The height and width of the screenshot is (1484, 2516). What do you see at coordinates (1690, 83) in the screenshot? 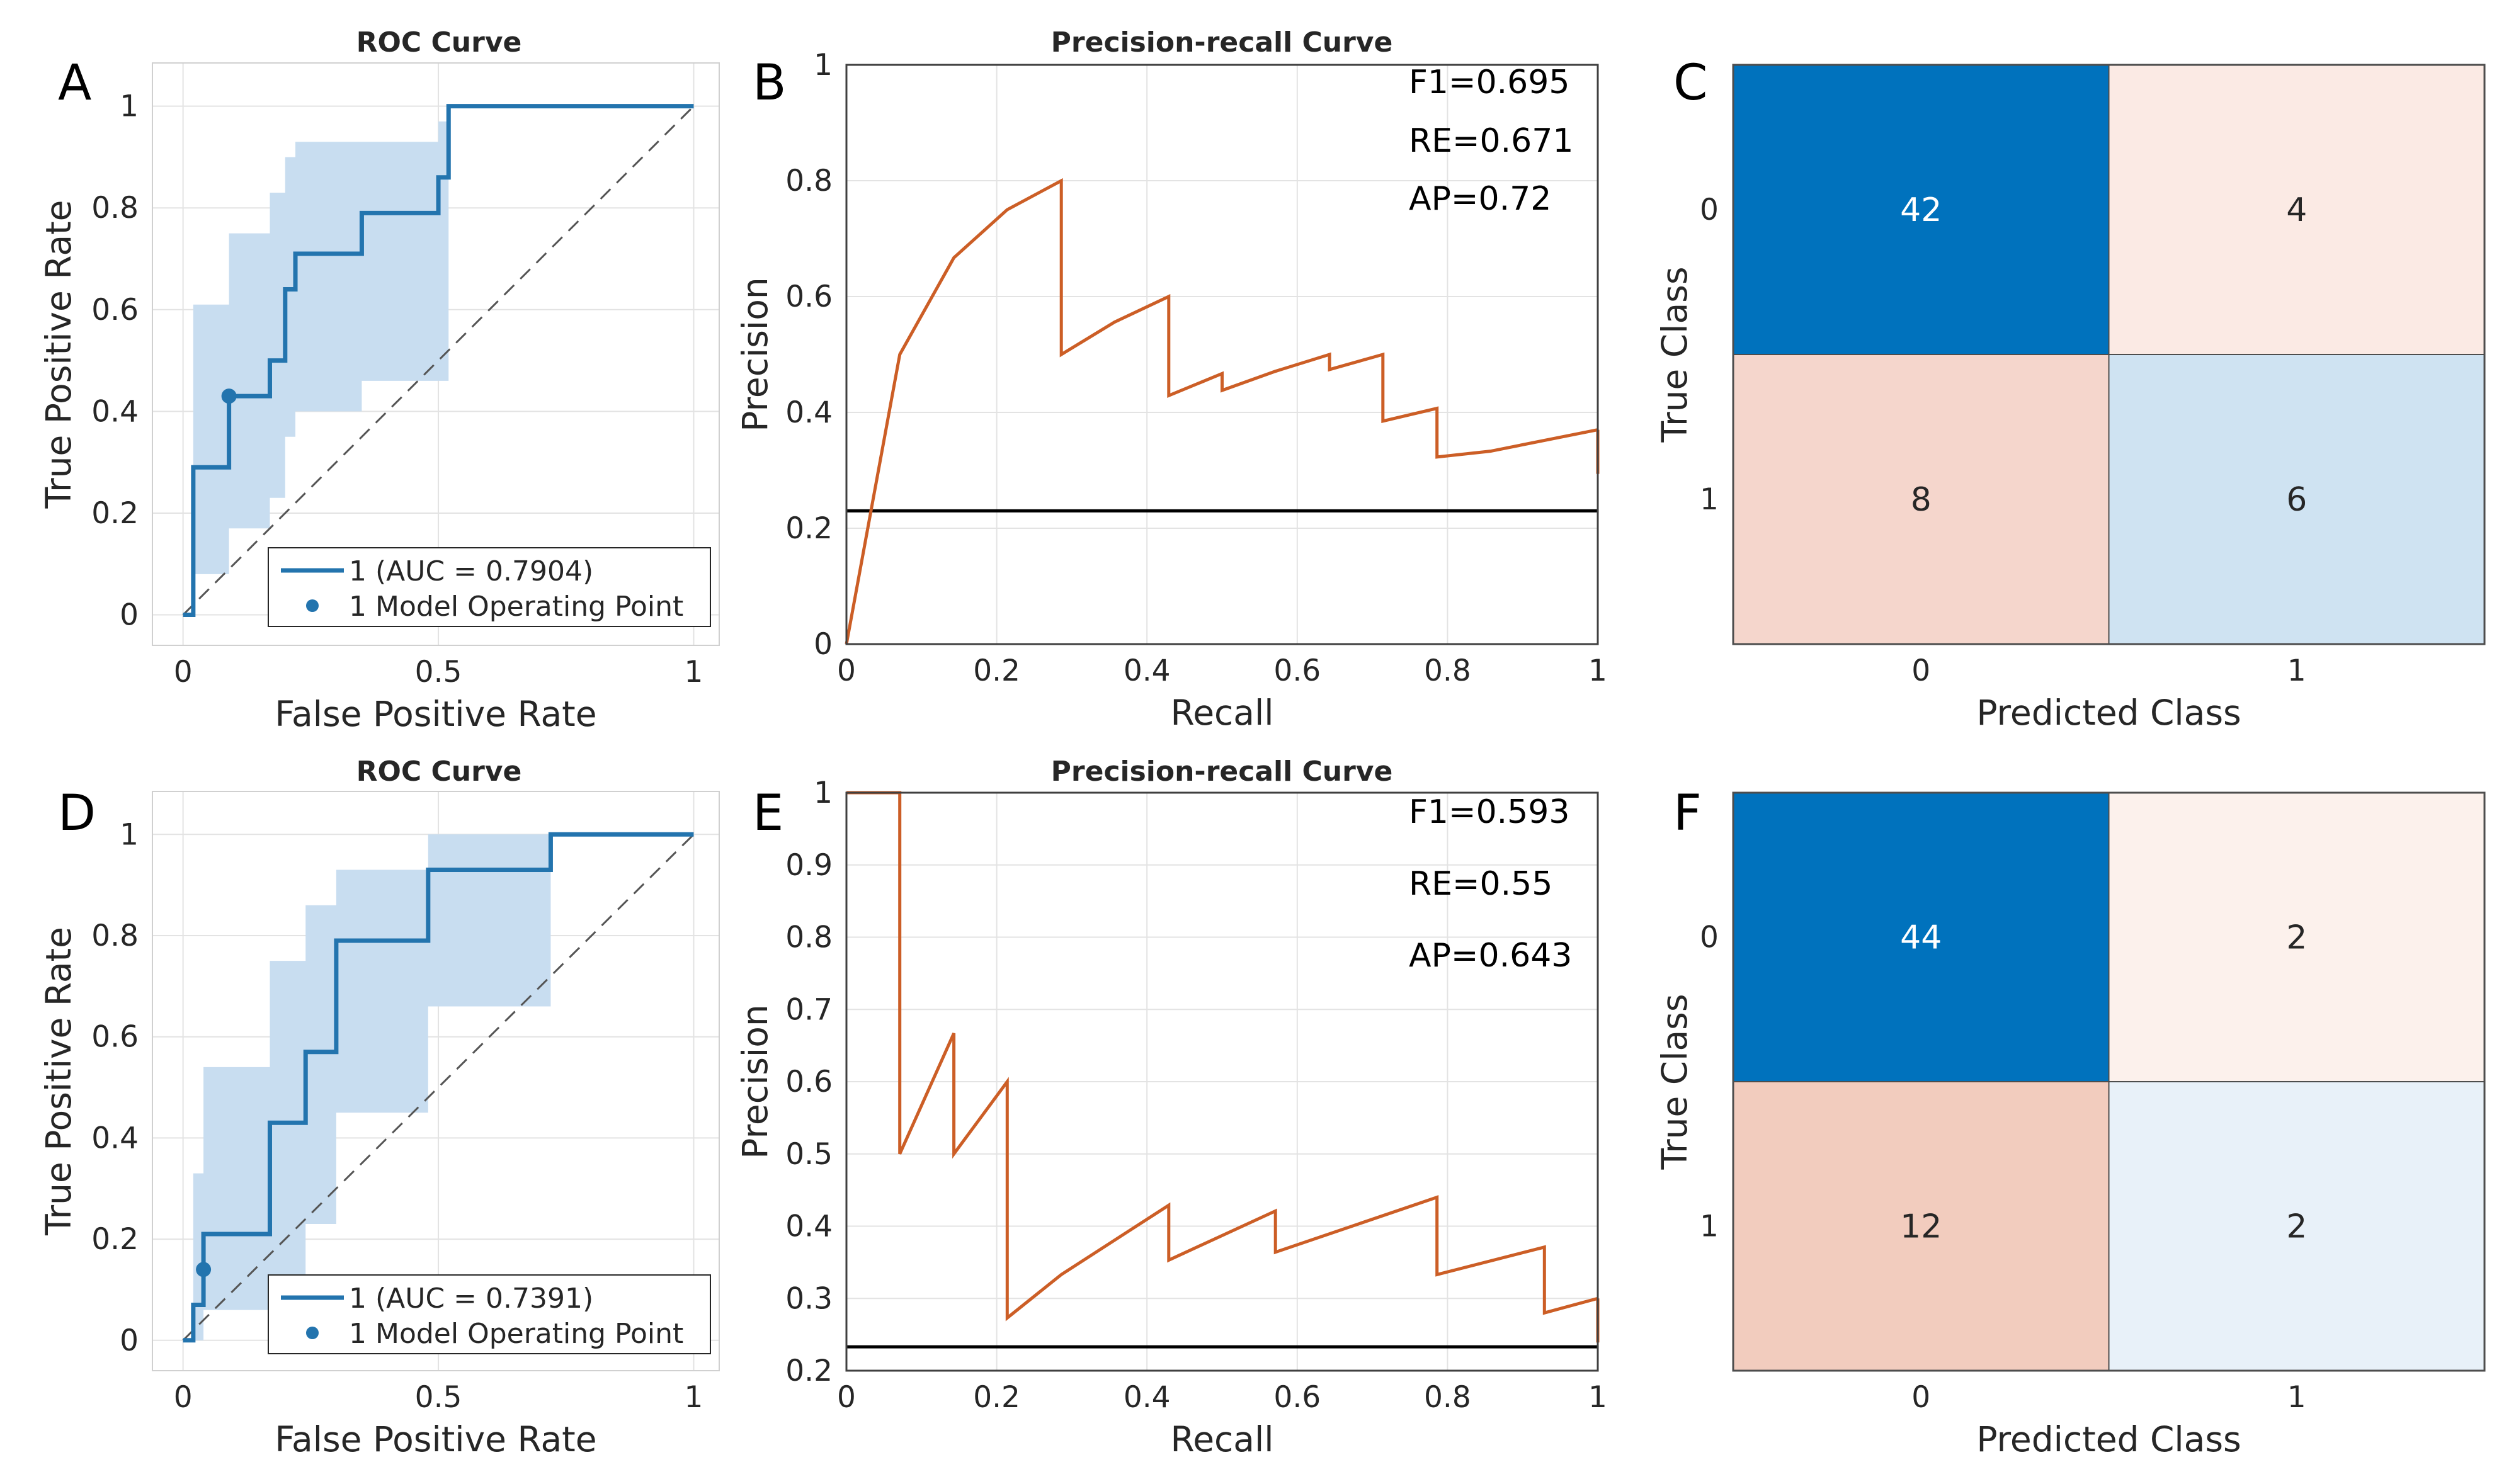
I see `panel-letter: C` at bounding box center [1690, 83].